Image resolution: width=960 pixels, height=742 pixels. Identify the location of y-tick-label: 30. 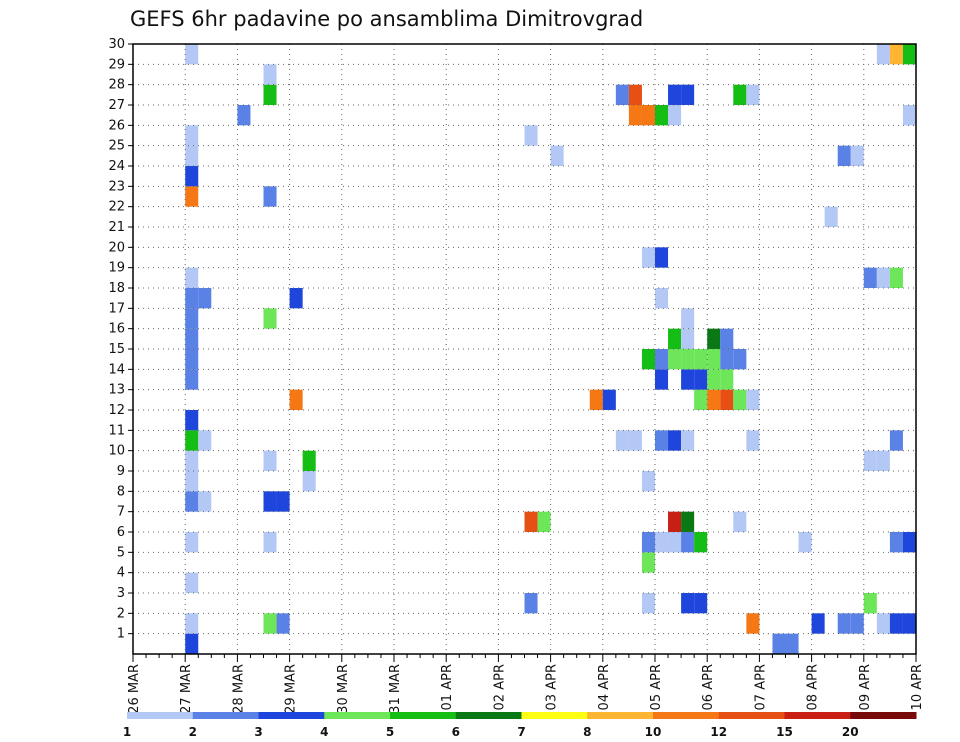
(116, 44).